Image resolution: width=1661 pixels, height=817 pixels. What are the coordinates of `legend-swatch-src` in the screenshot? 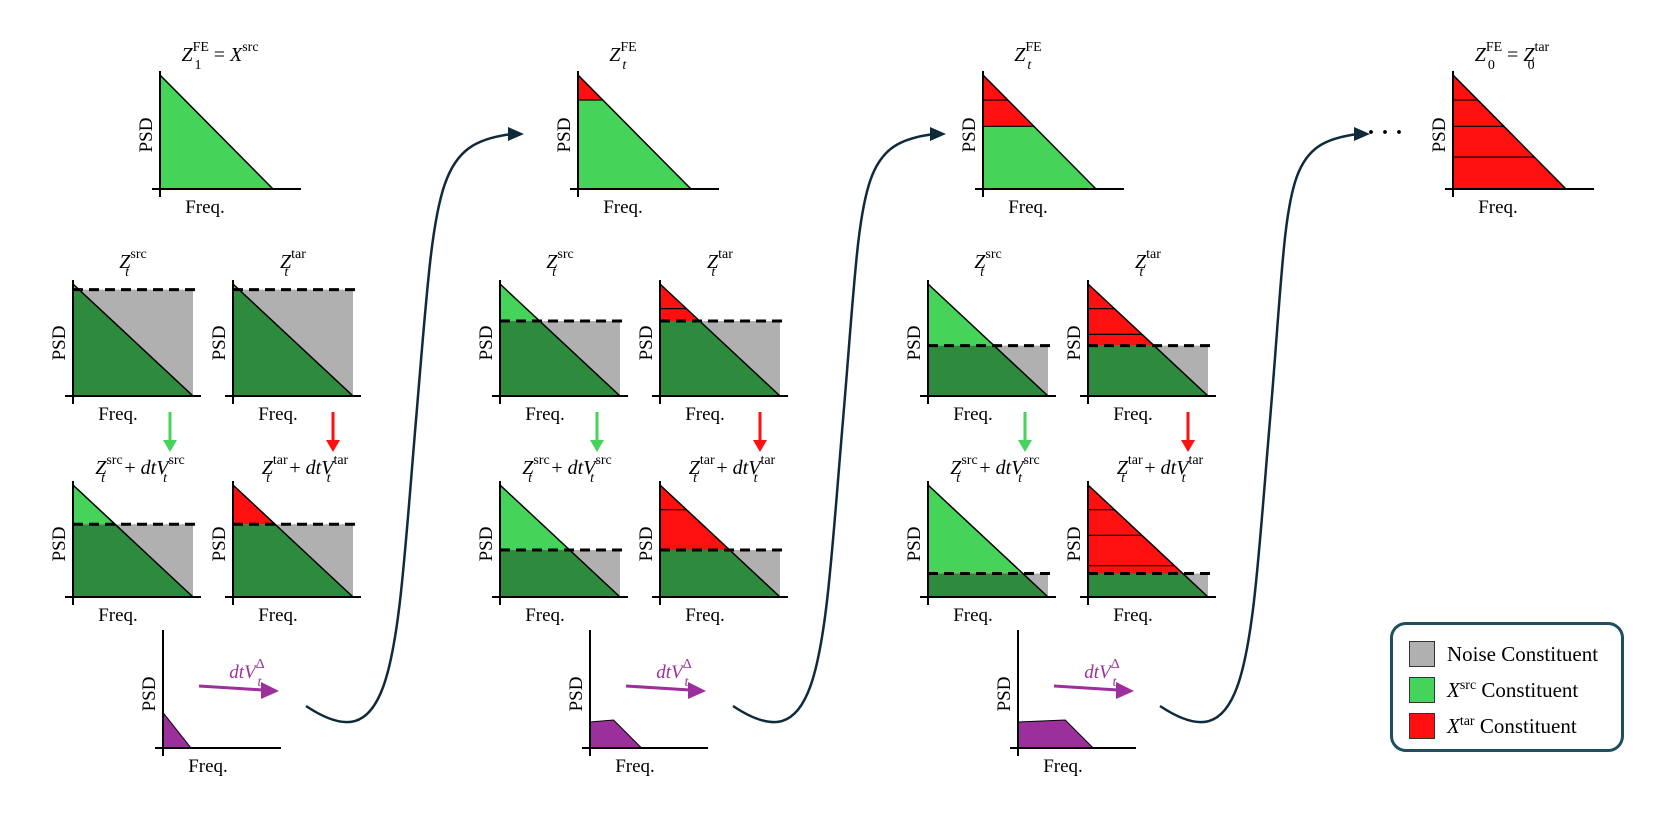 It's located at (1422, 690).